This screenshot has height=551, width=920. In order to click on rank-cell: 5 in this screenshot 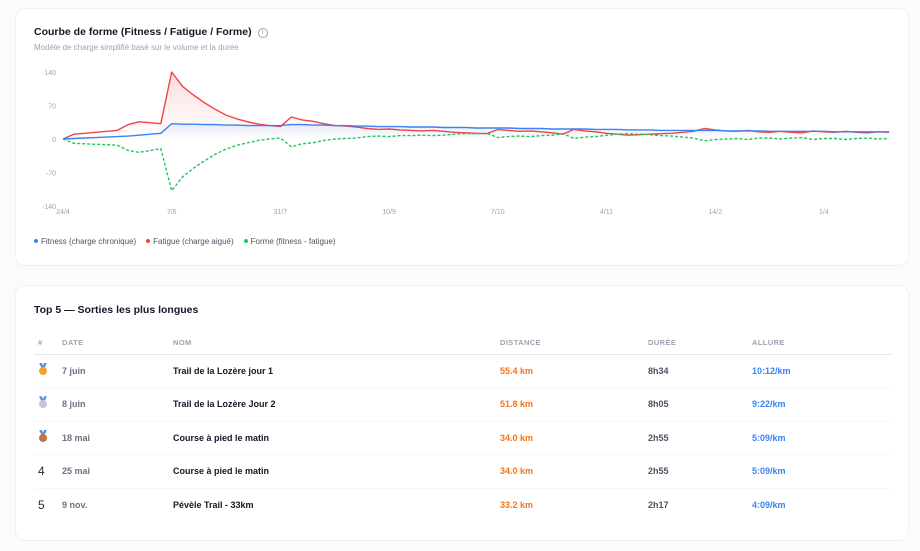, I will do `click(41, 505)`.